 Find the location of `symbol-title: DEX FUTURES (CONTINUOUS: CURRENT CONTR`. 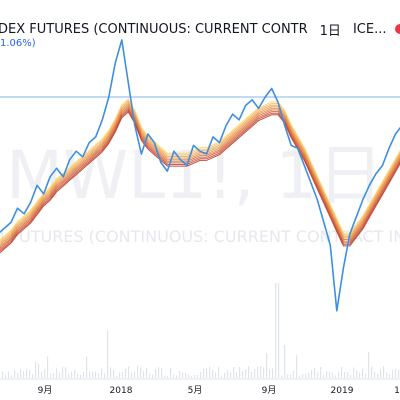

symbol-title: DEX FUTURES (CONTINUOUS: CURRENT CONTR is located at coordinates (154, 29).